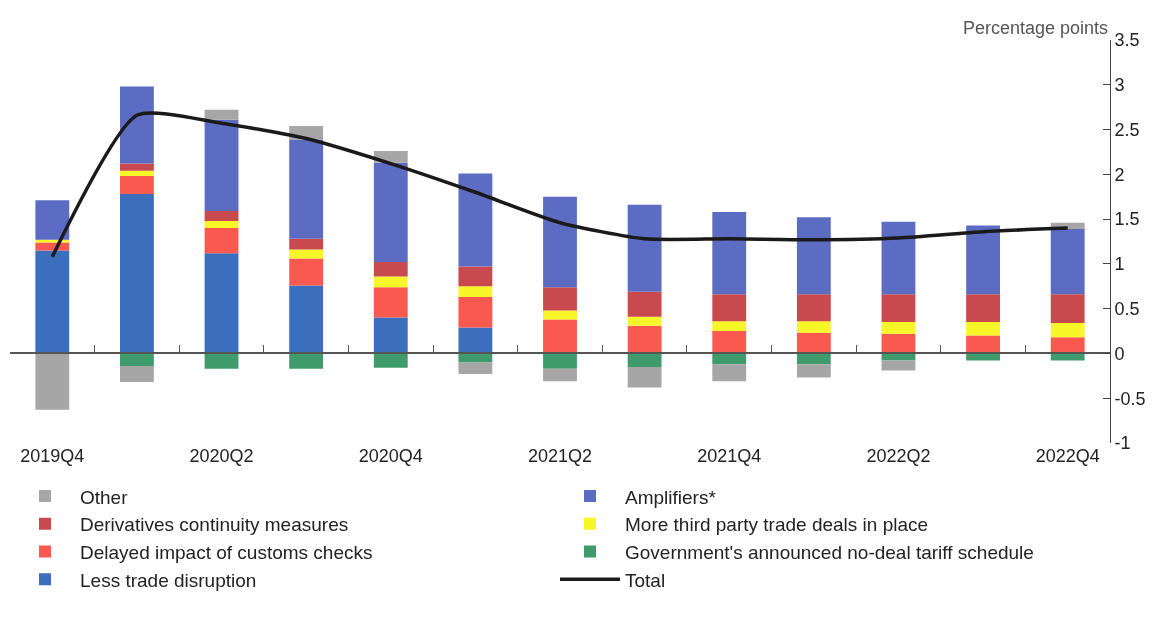  Describe the element at coordinates (1127, 129) in the screenshot. I see `y-tick-label: 2.5` at that location.